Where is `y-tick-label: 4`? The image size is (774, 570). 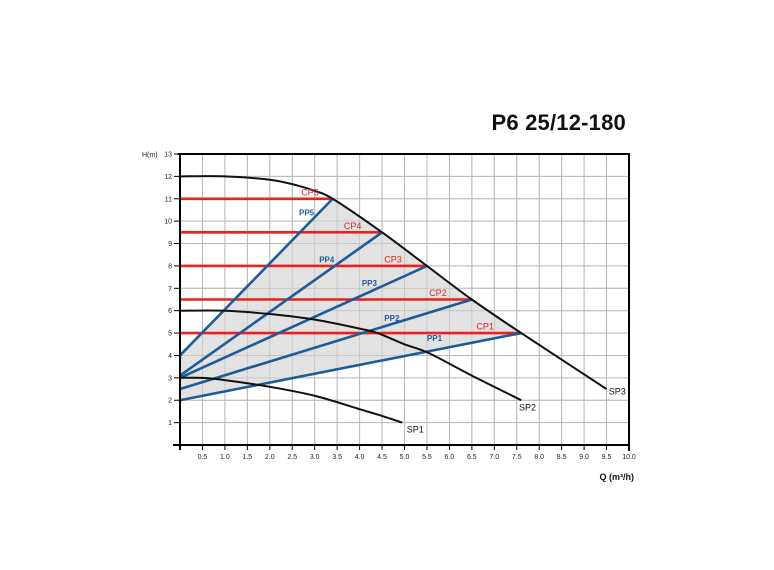
y-tick-label: 4 is located at coordinates (170, 356).